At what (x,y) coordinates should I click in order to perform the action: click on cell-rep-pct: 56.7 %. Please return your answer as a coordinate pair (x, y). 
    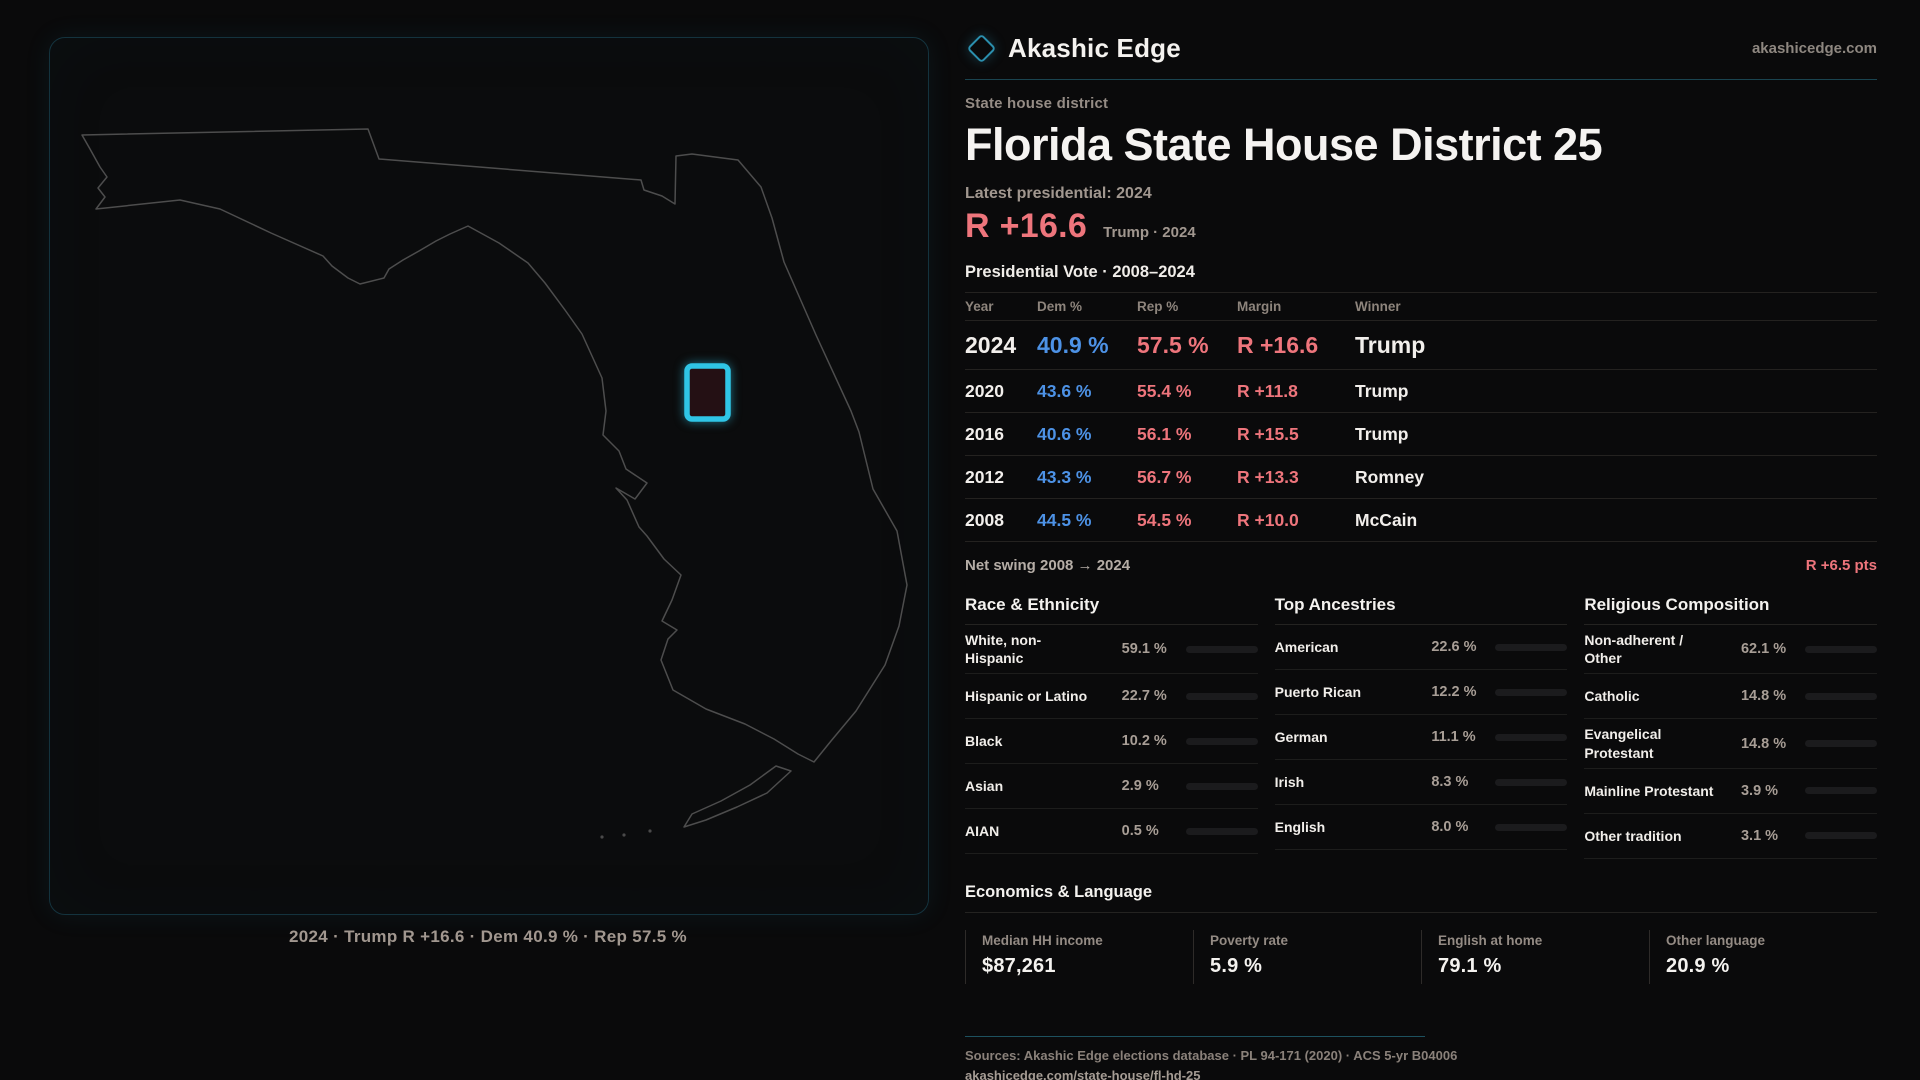
    Looking at the image, I should click on (1164, 476).